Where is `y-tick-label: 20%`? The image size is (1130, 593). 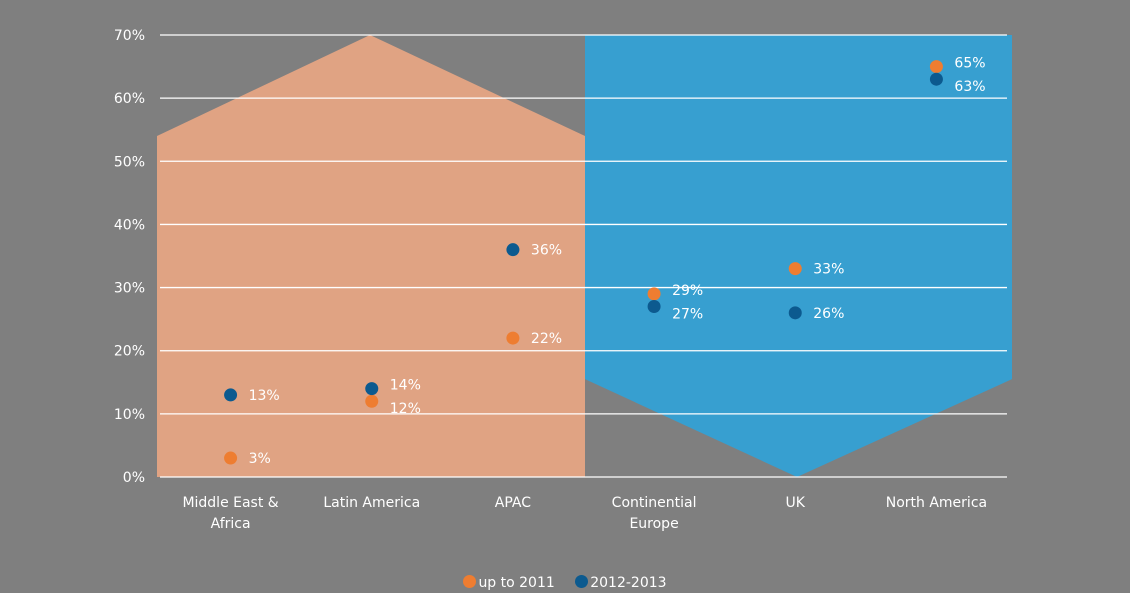 y-tick-label: 20% is located at coordinates (129, 352).